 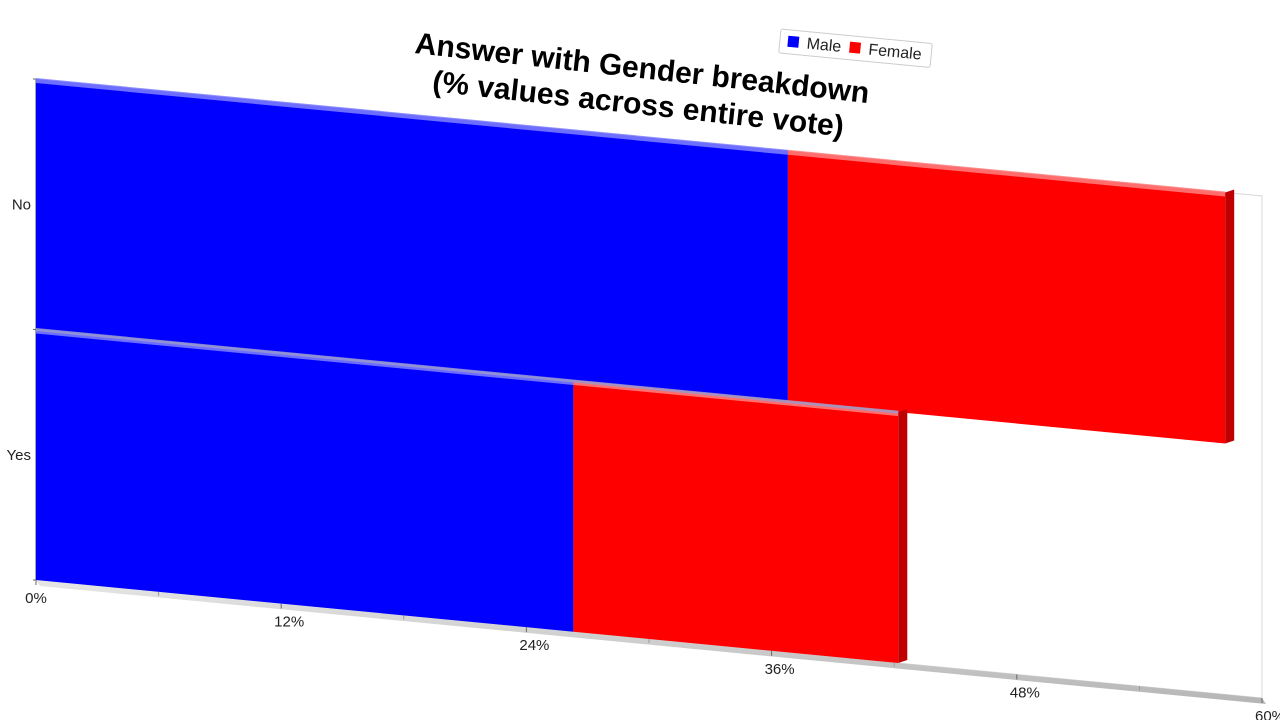 I want to click on bar-top-edge-no-female, so click(x=1006, y=173).